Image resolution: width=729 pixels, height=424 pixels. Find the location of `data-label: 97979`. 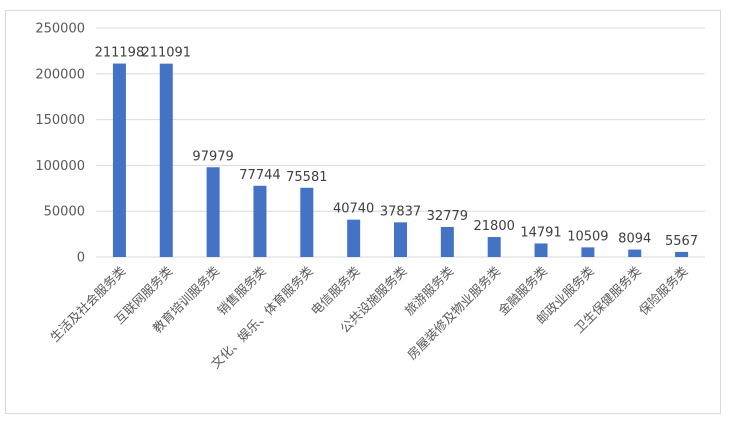

data-label: 97979 is located at coordinates (212, 156).